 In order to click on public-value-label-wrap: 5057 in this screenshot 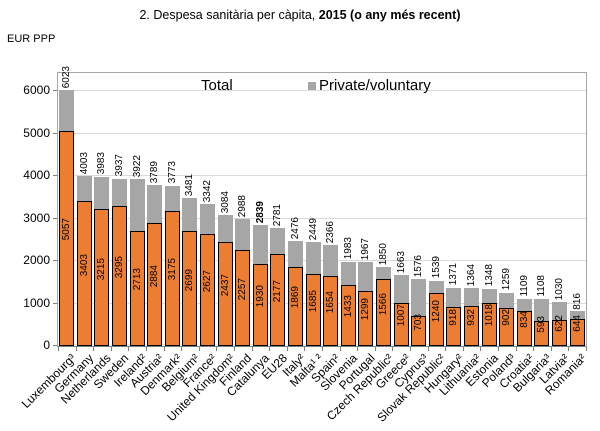, I will do `click(67, 229)`.